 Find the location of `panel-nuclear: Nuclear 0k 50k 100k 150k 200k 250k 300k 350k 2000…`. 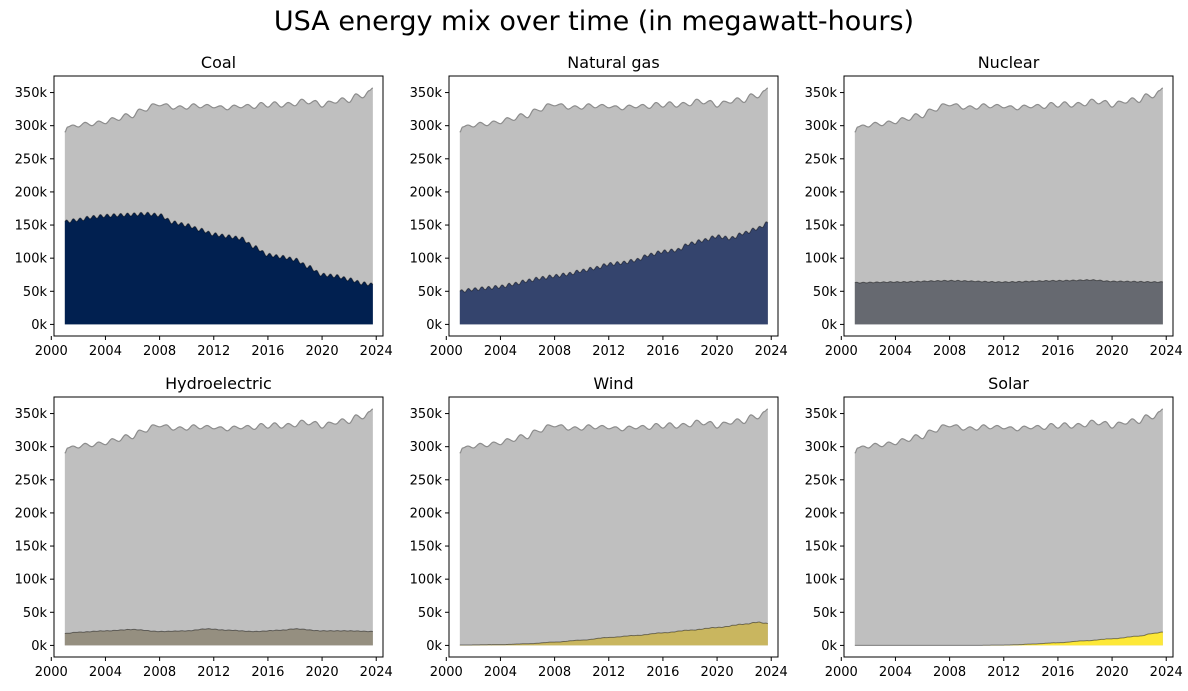

panel-nuclear: Nuclear 0k 50k 100k 150k 200k 250k 300k 350k 2000… is located at coordinates (994, 206).